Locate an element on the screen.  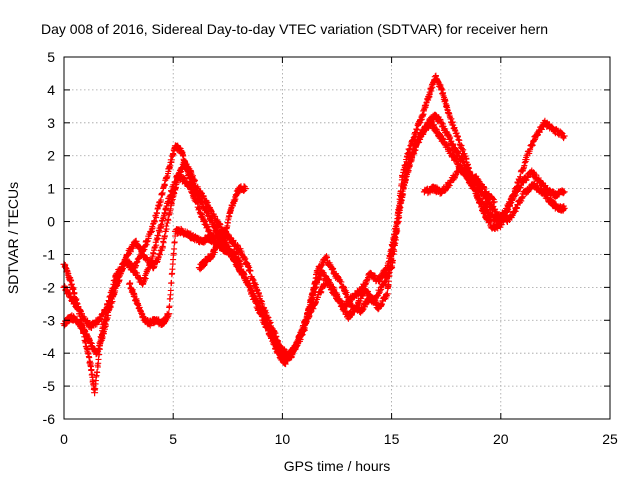
x-tick-label: 20 is located at coordinates (501, 439).